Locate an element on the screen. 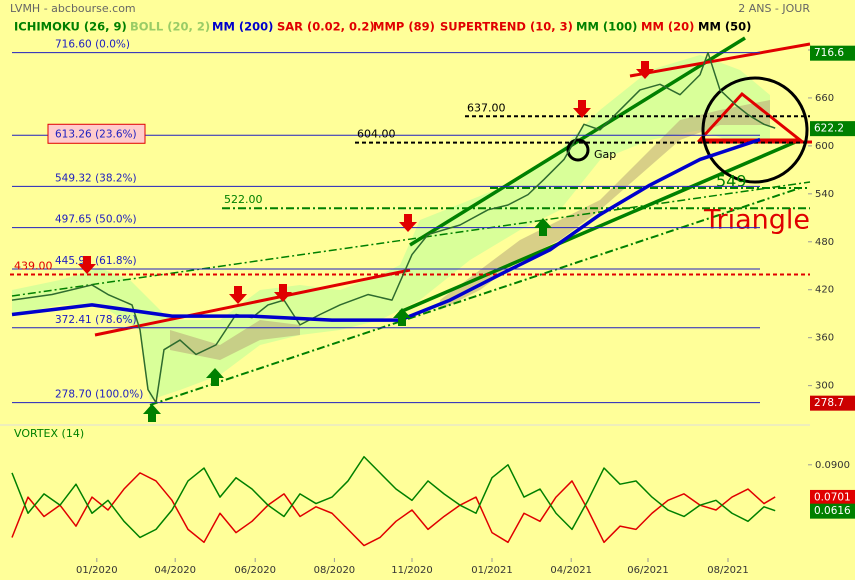 The width and height of the screenshot is (855, 580). value-badge-label: 278.7 is located at coordinates (829, 403).